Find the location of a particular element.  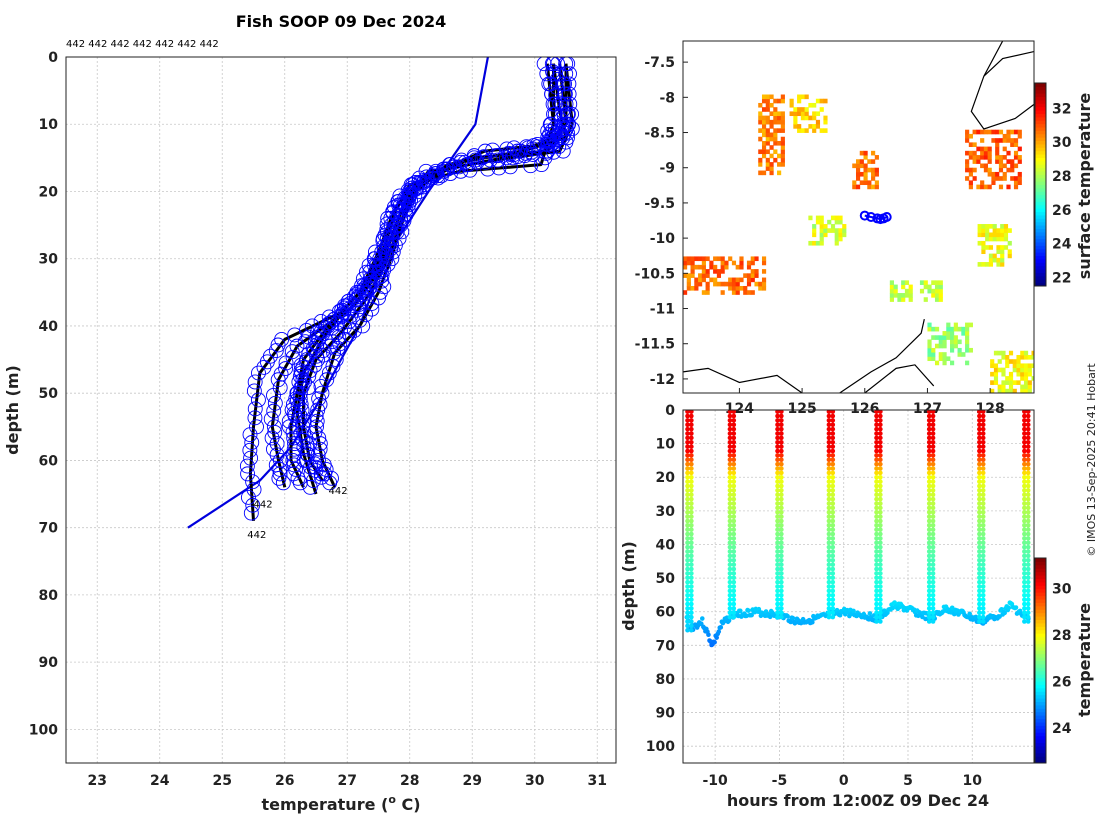

x-label-start: temperature ( is located at coordinates (324, 804).